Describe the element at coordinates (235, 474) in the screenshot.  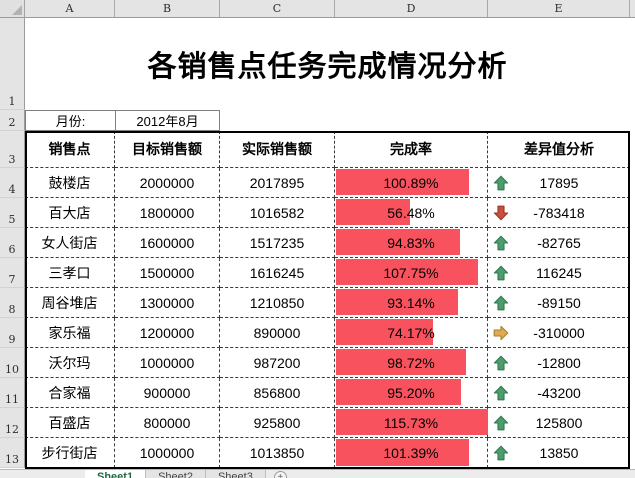
I see `sheet-tab-3: Sheet3` at that location.